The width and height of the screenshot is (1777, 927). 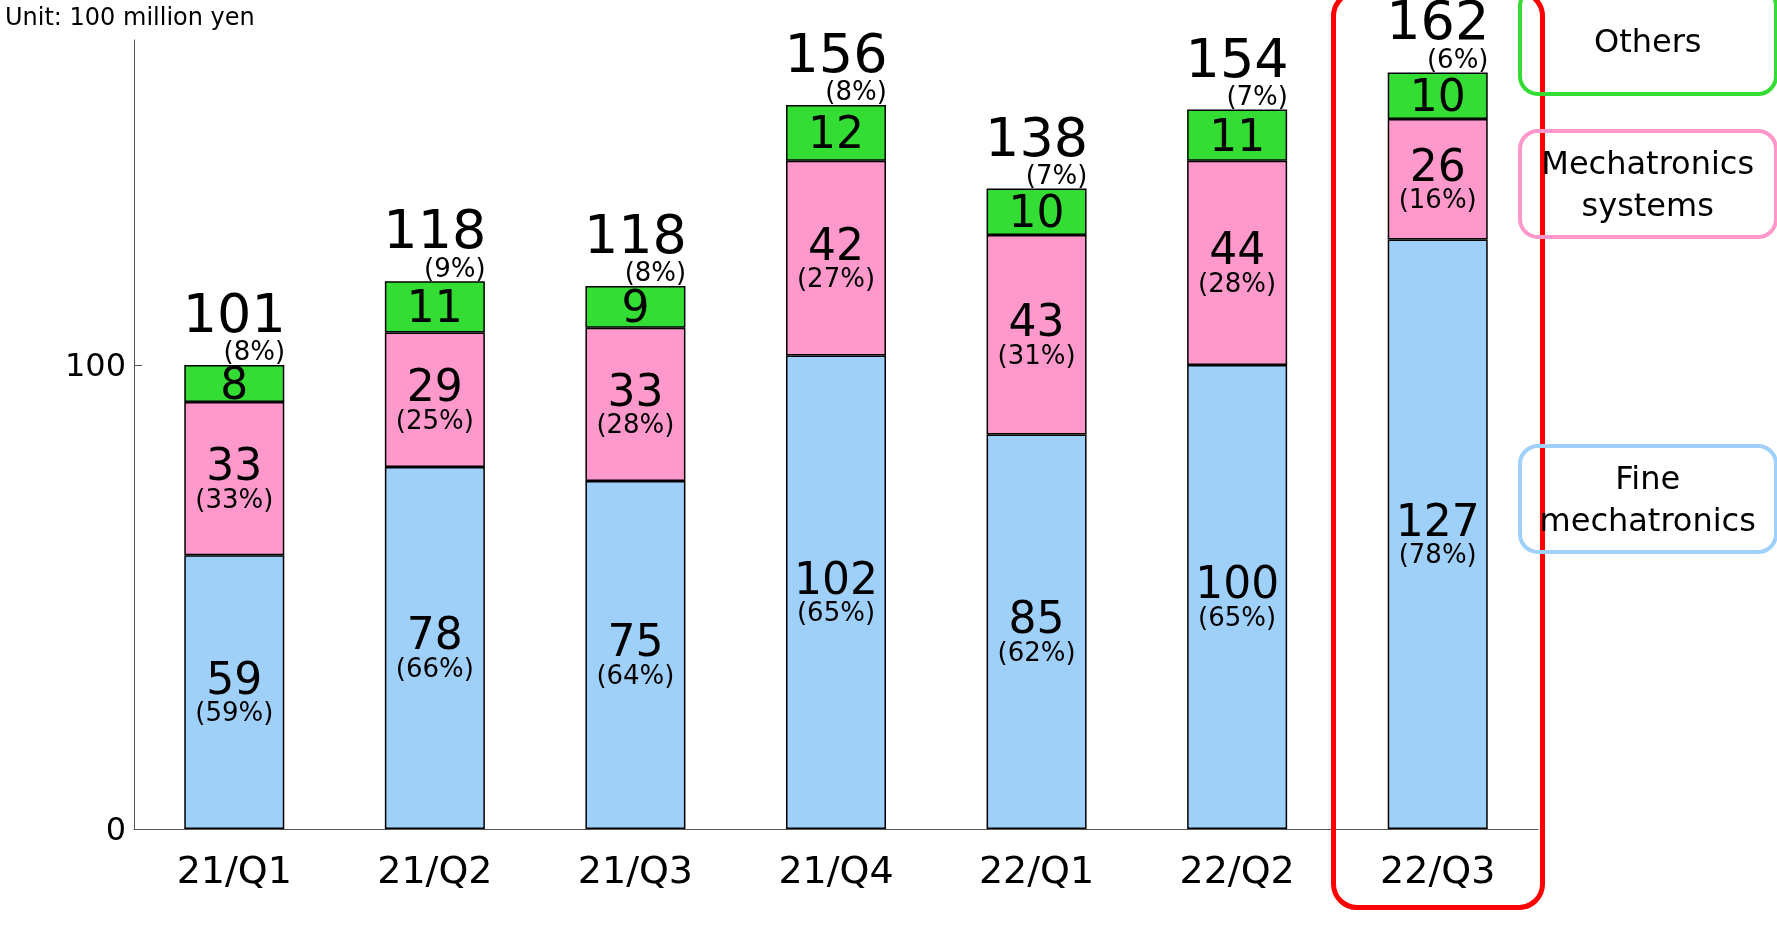 What do you see at coordinates (836, 870) in the screenshot?
I see `x-tick-label: 21/Q4` at bounding box center [836, 870].